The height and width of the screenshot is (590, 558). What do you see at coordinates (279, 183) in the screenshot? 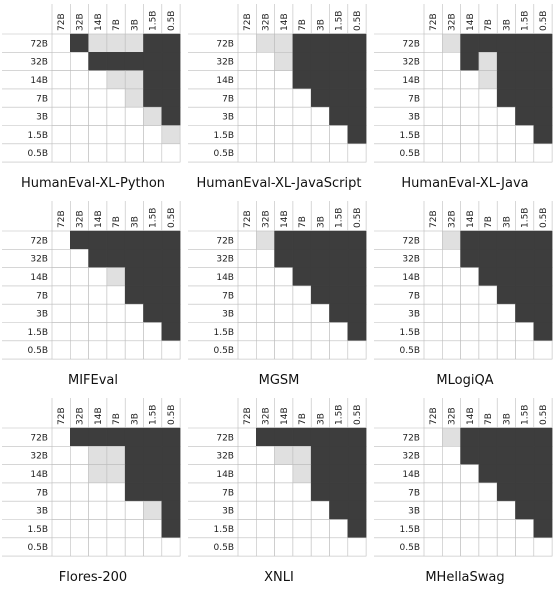
I see `heatmap-title: HumanEval-XL-JavaScript` at bounding box center [279, 183].